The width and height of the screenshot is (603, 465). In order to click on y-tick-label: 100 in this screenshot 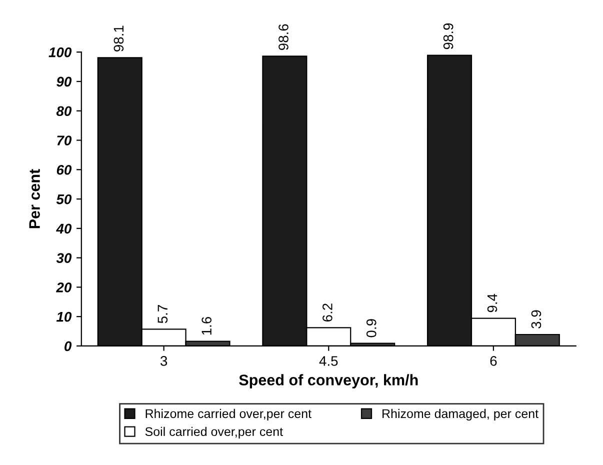, I will do `click(60, 52)`.